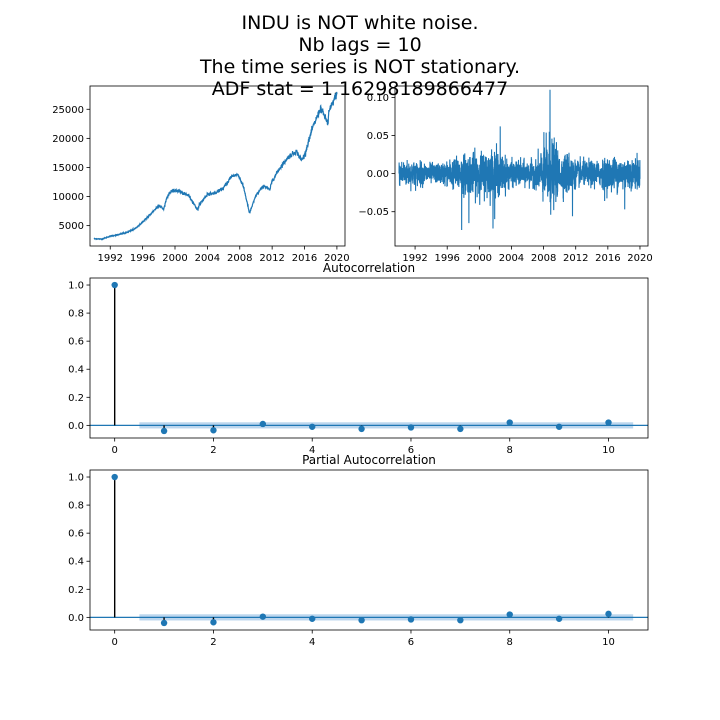 This screenshot has height=720, width=720. What do you see at coordinates (411, 450) in the screenshot?
I see `acf-xtick-label: 6` at bounding box center [411, 450].